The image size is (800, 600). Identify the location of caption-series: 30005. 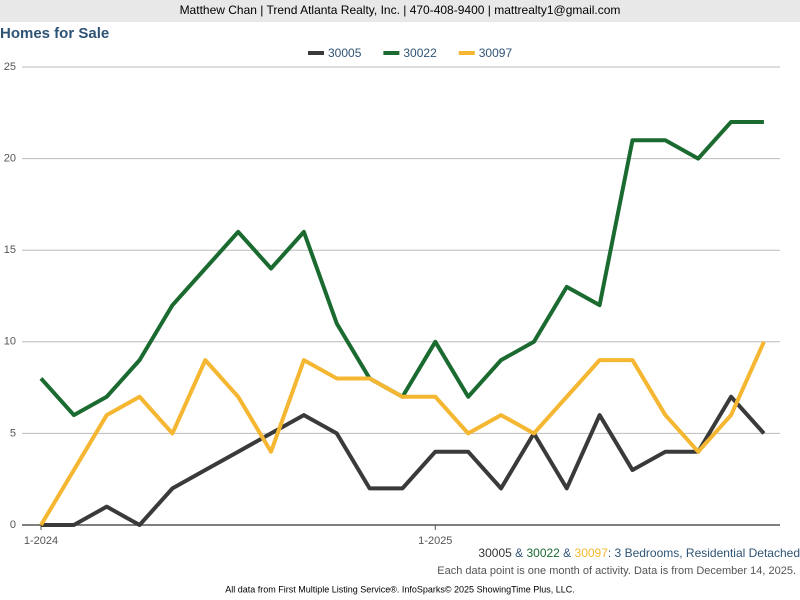
(495, 553).